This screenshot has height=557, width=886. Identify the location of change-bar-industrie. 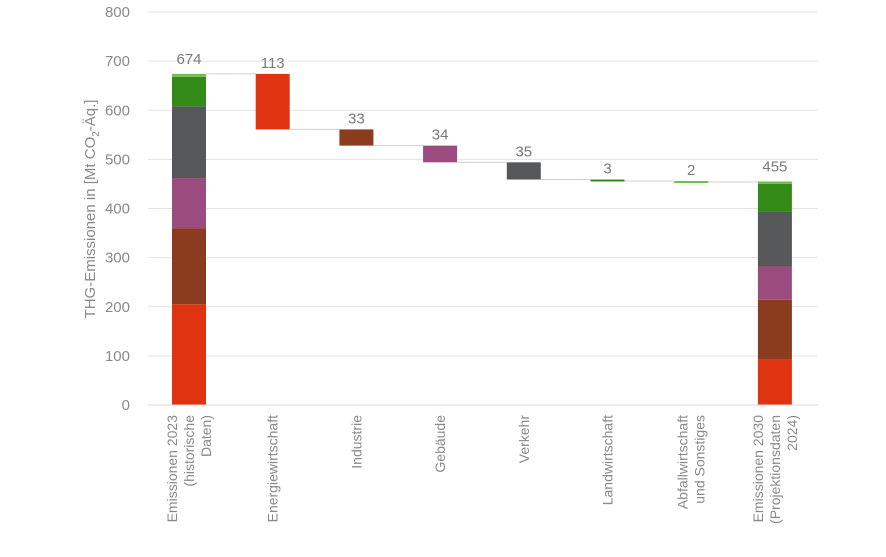
(356, 137).